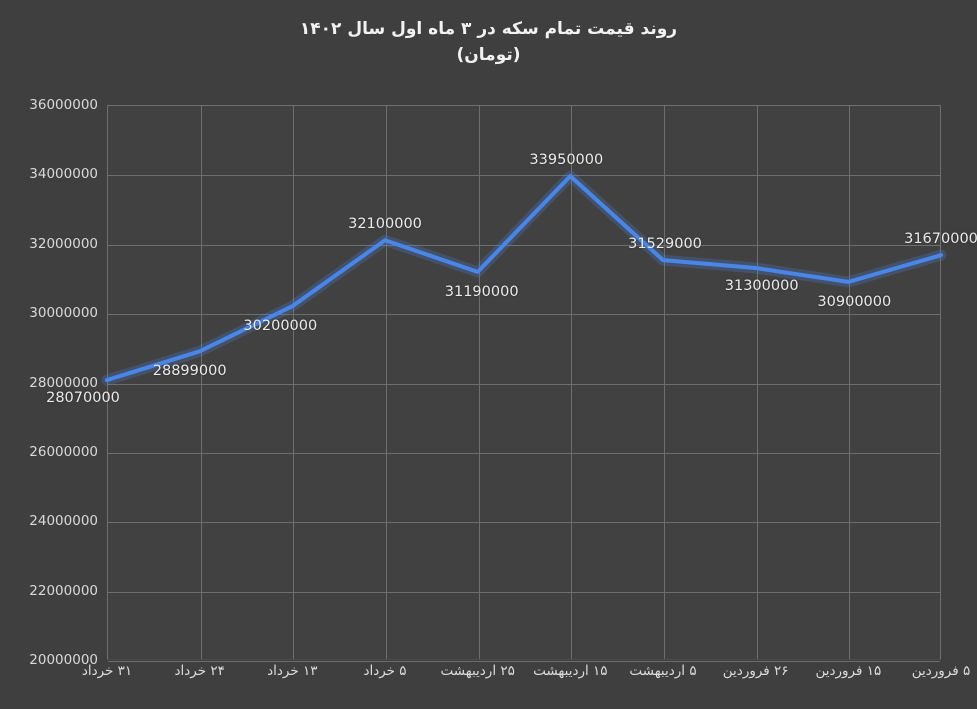  I want to click on chart-title-line1: روند قیمت تمام سکه در ۳ ماه اول سال ۱۴۰۲, so click(488, 29).